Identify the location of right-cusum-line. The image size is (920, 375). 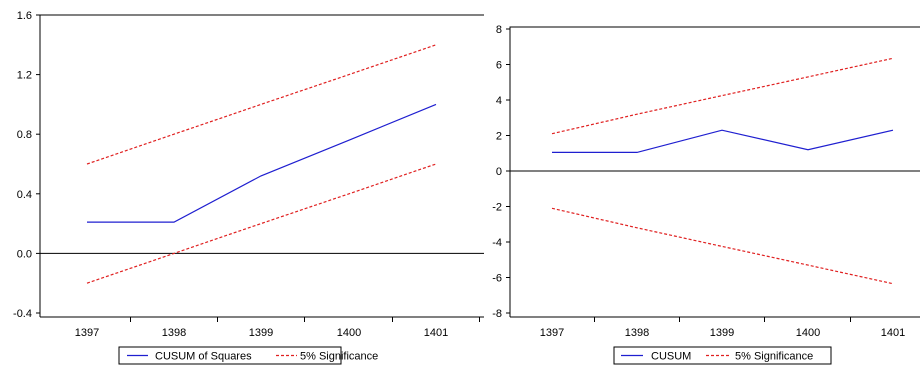
(723, 141).